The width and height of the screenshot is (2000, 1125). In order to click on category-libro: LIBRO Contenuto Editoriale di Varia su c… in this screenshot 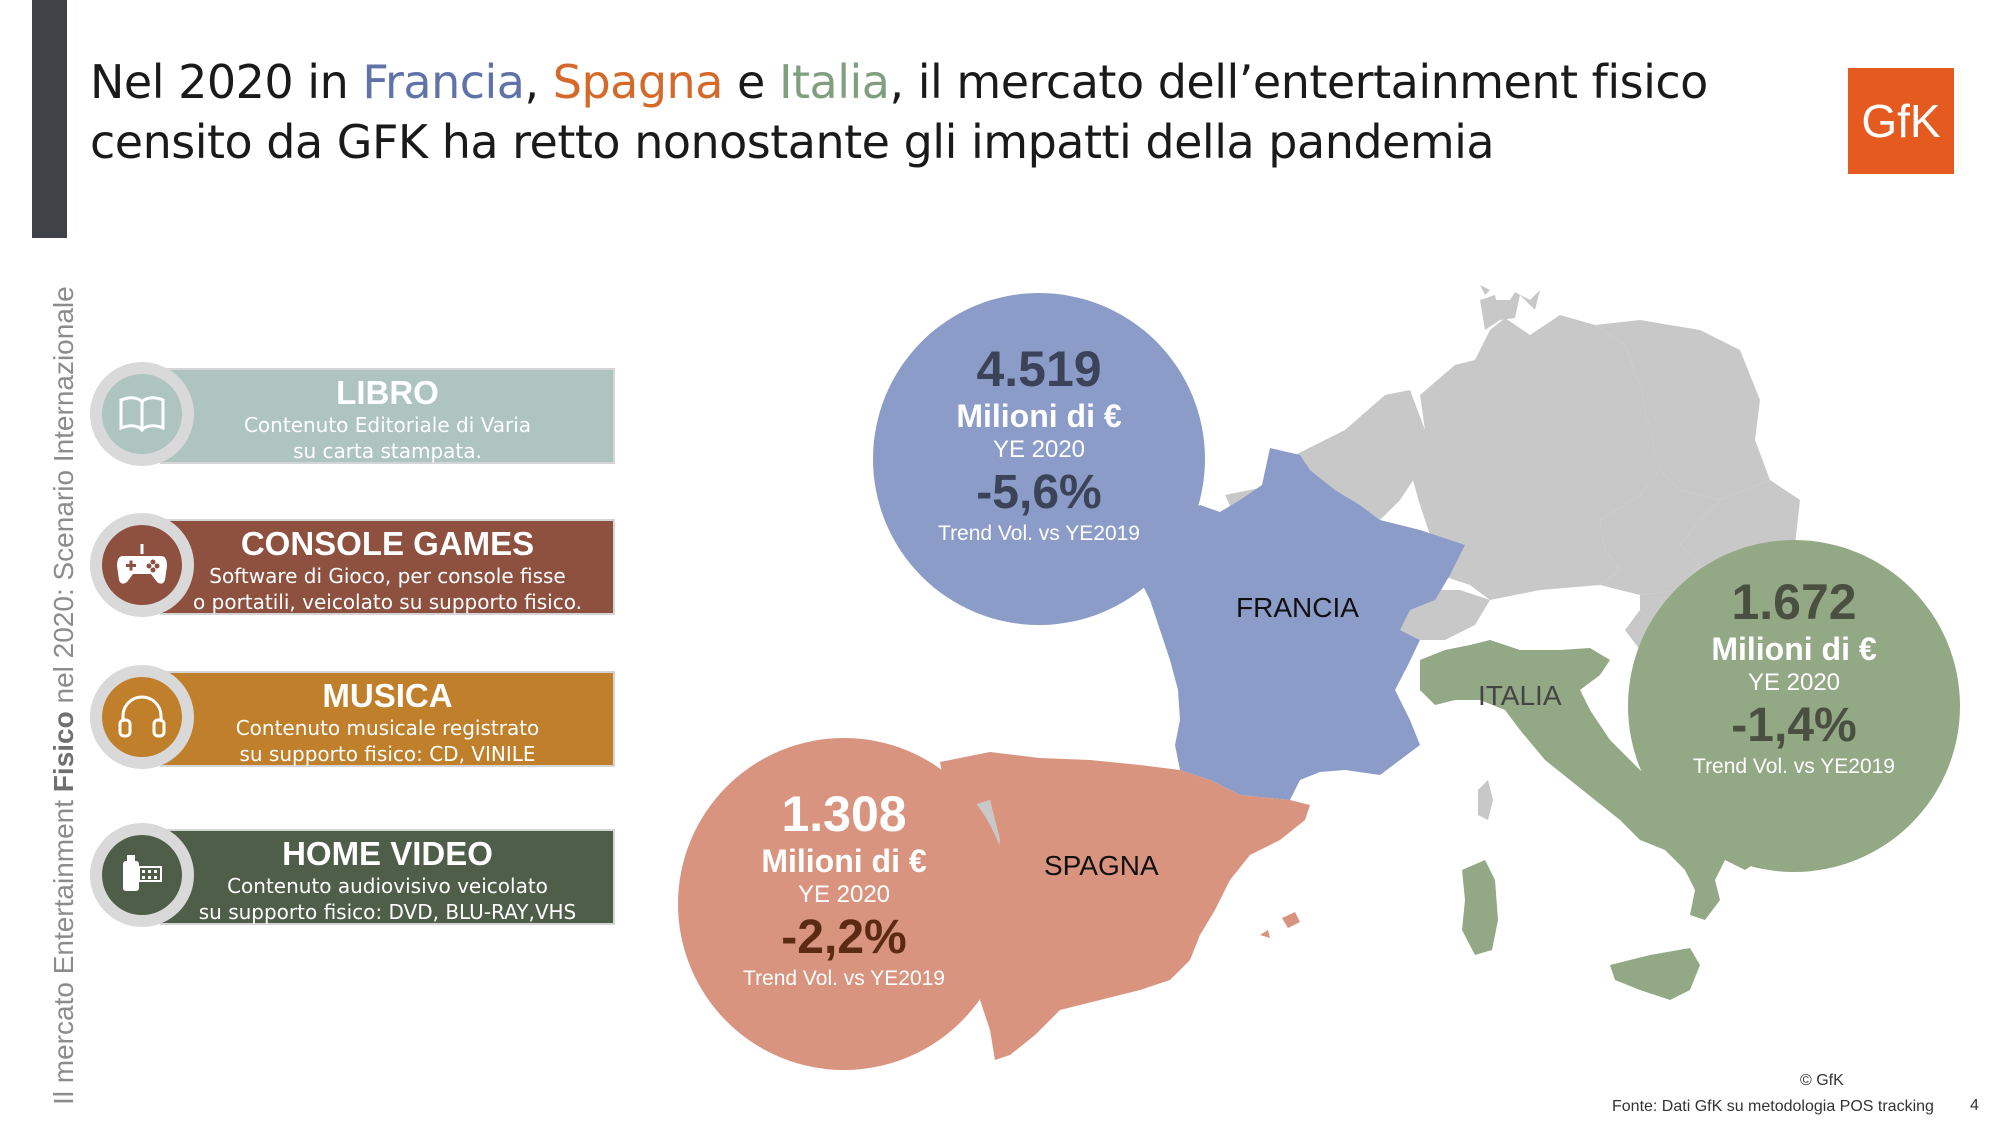, I will do `click(352, 416)`.